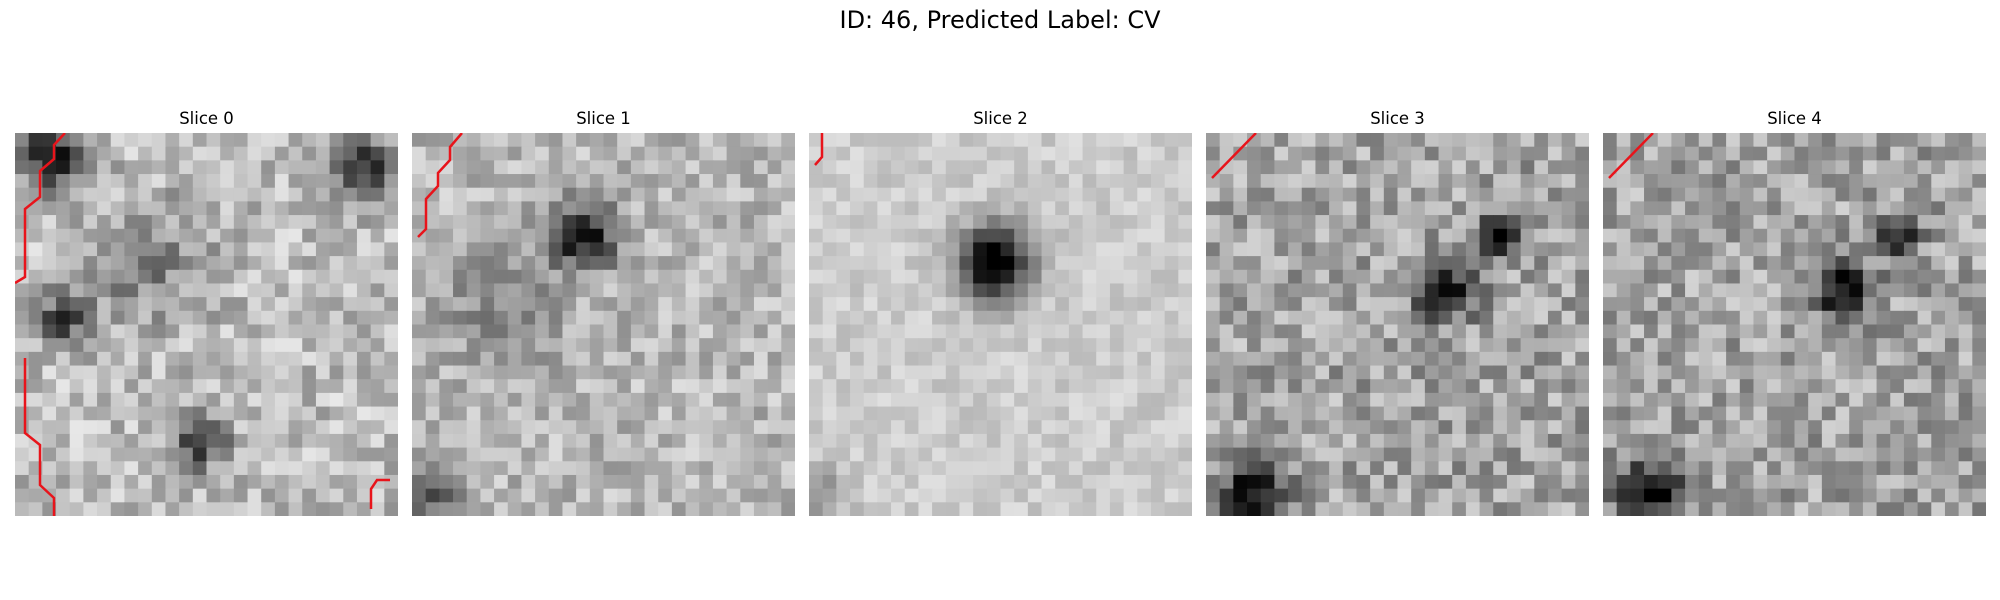 The image size is (2000, 600). Describe the element at coordinates (1000, 118) in the screenshot. I see `slice-title-2: Slice 2` at that location.